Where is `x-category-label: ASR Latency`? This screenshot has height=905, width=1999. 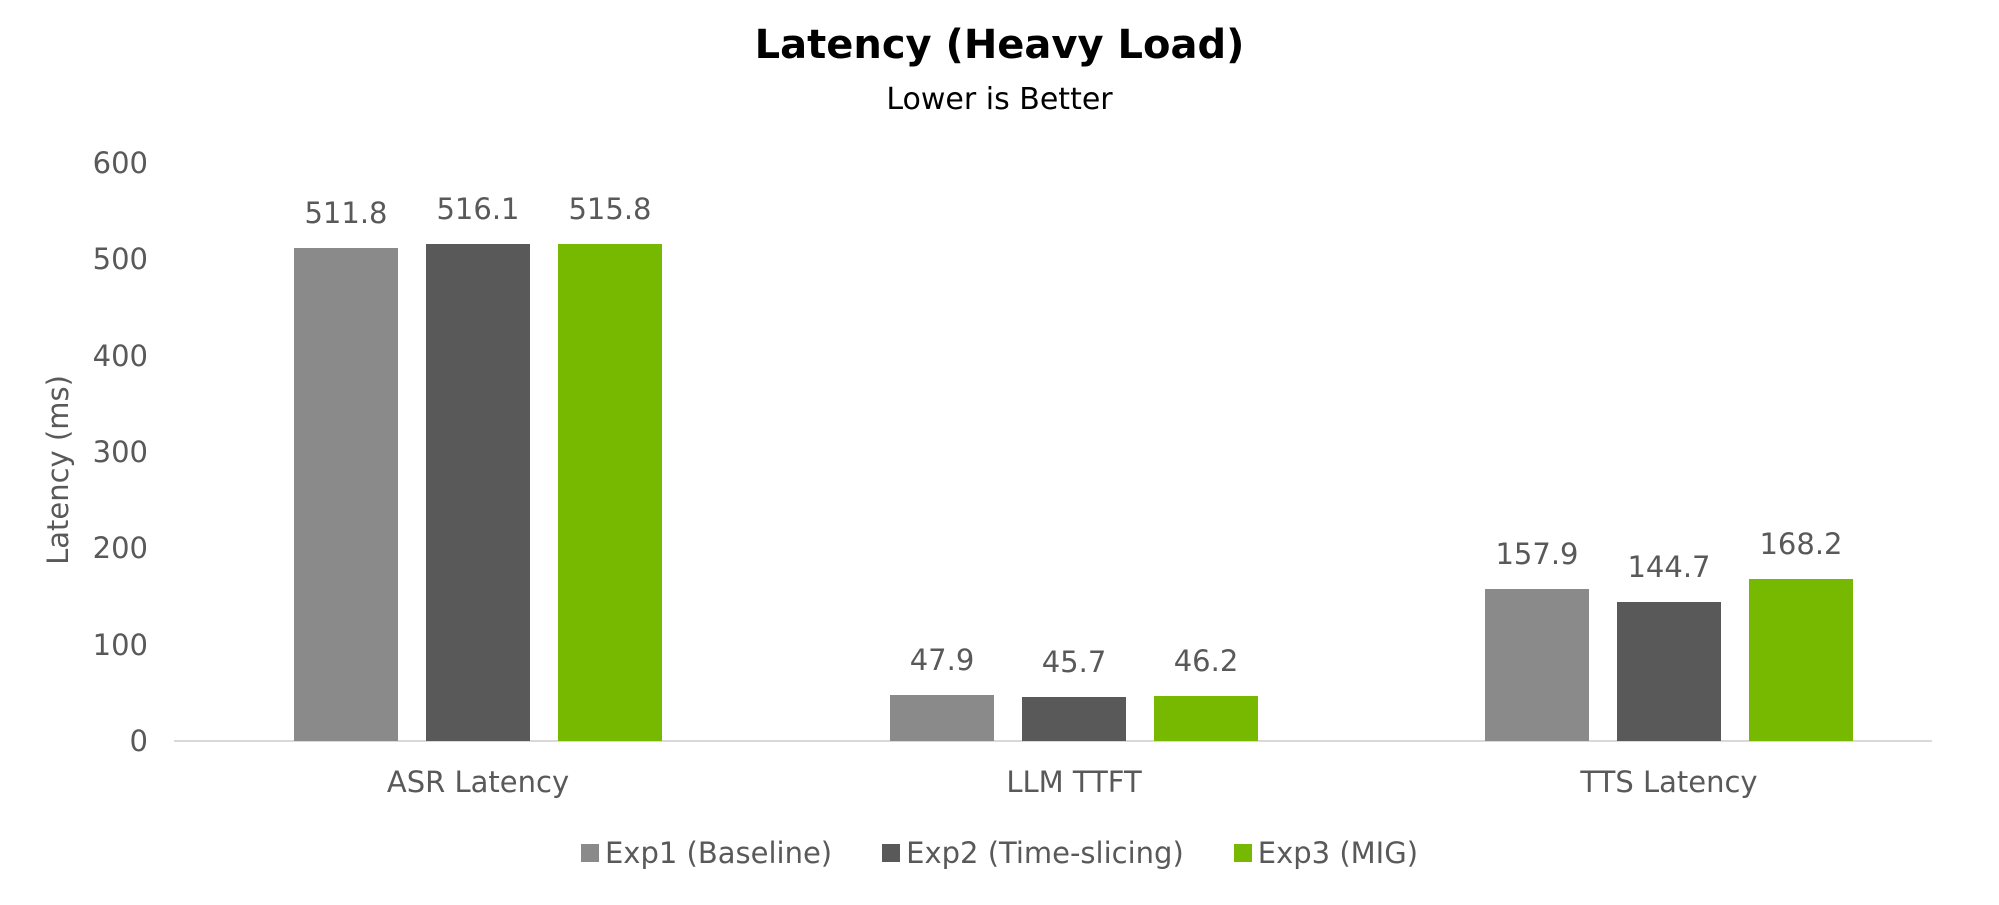
x-category-label: ASR Latency is located at coordinates (478, 782).